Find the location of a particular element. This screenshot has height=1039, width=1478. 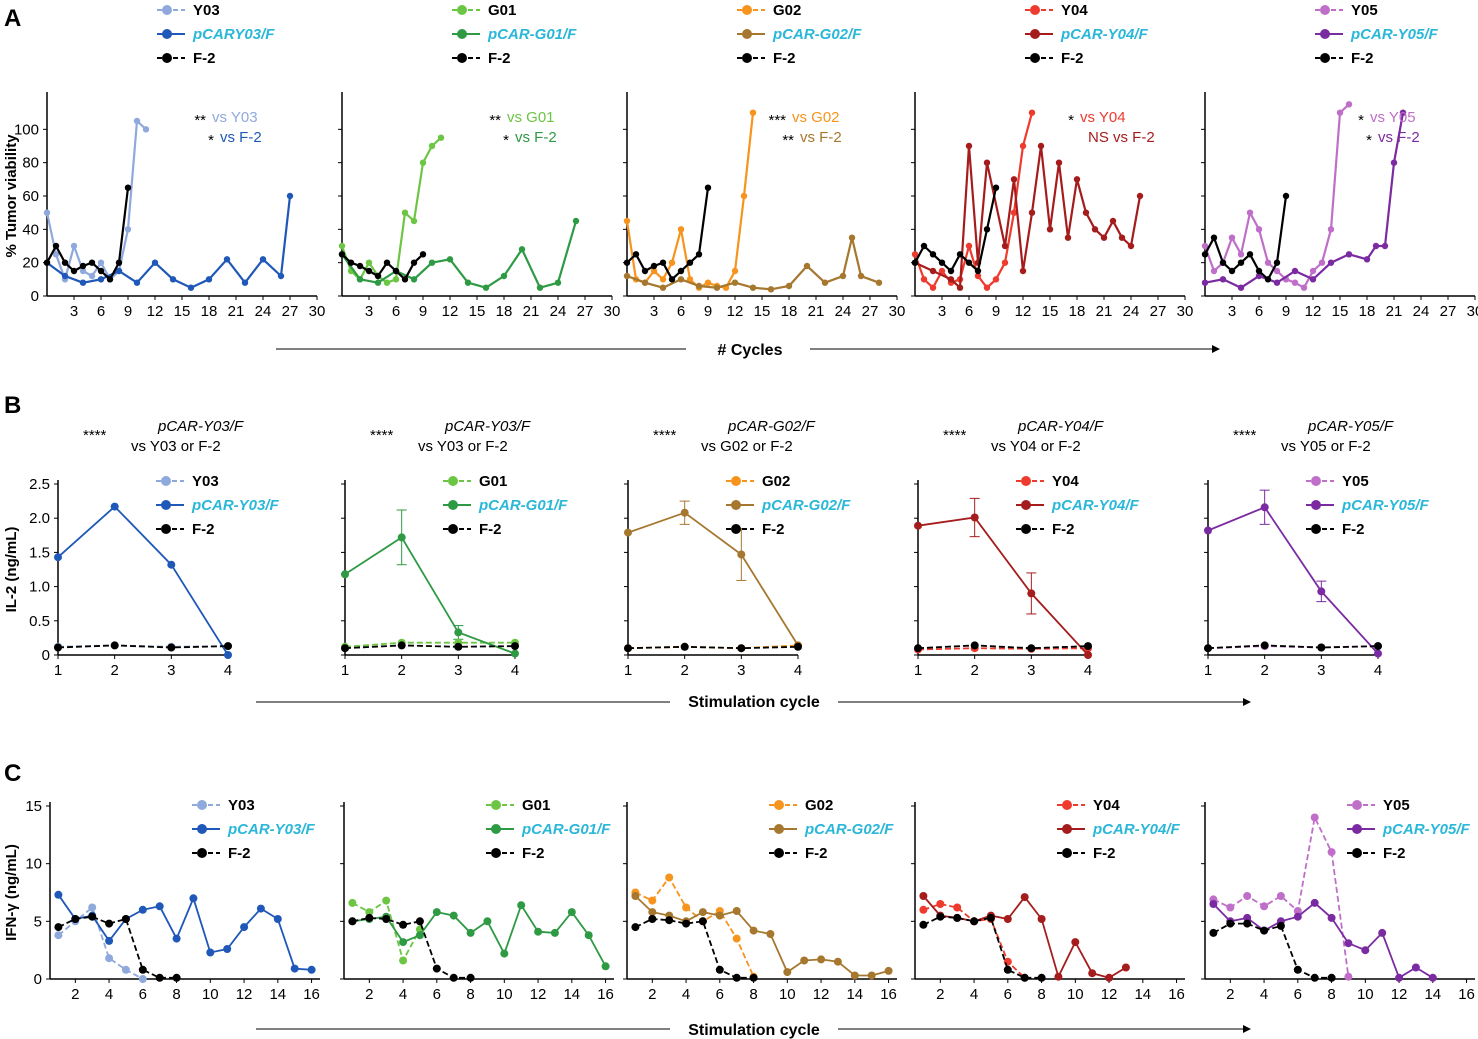

chart-A-Y04-x-tick-label: 12 is located at coordinates (1023, 311).